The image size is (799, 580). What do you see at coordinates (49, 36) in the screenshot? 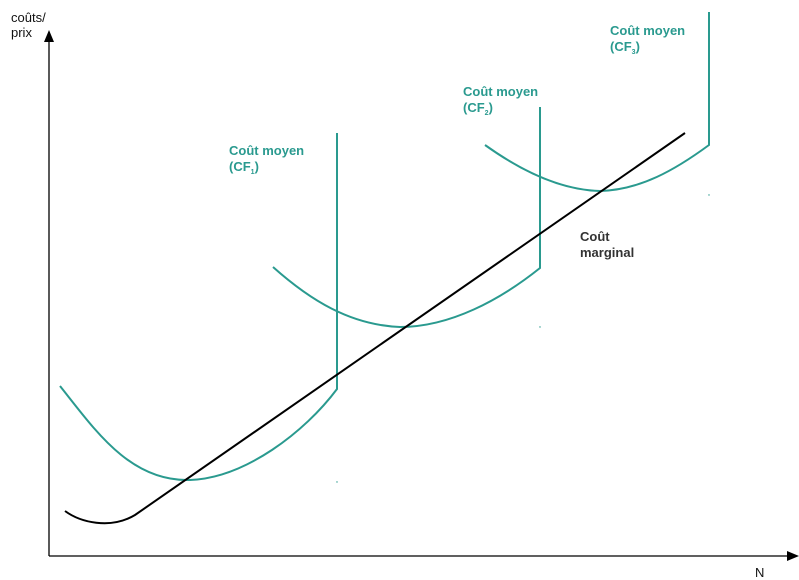
I see `y-axis-arrow` at bounding box center [49, 36].